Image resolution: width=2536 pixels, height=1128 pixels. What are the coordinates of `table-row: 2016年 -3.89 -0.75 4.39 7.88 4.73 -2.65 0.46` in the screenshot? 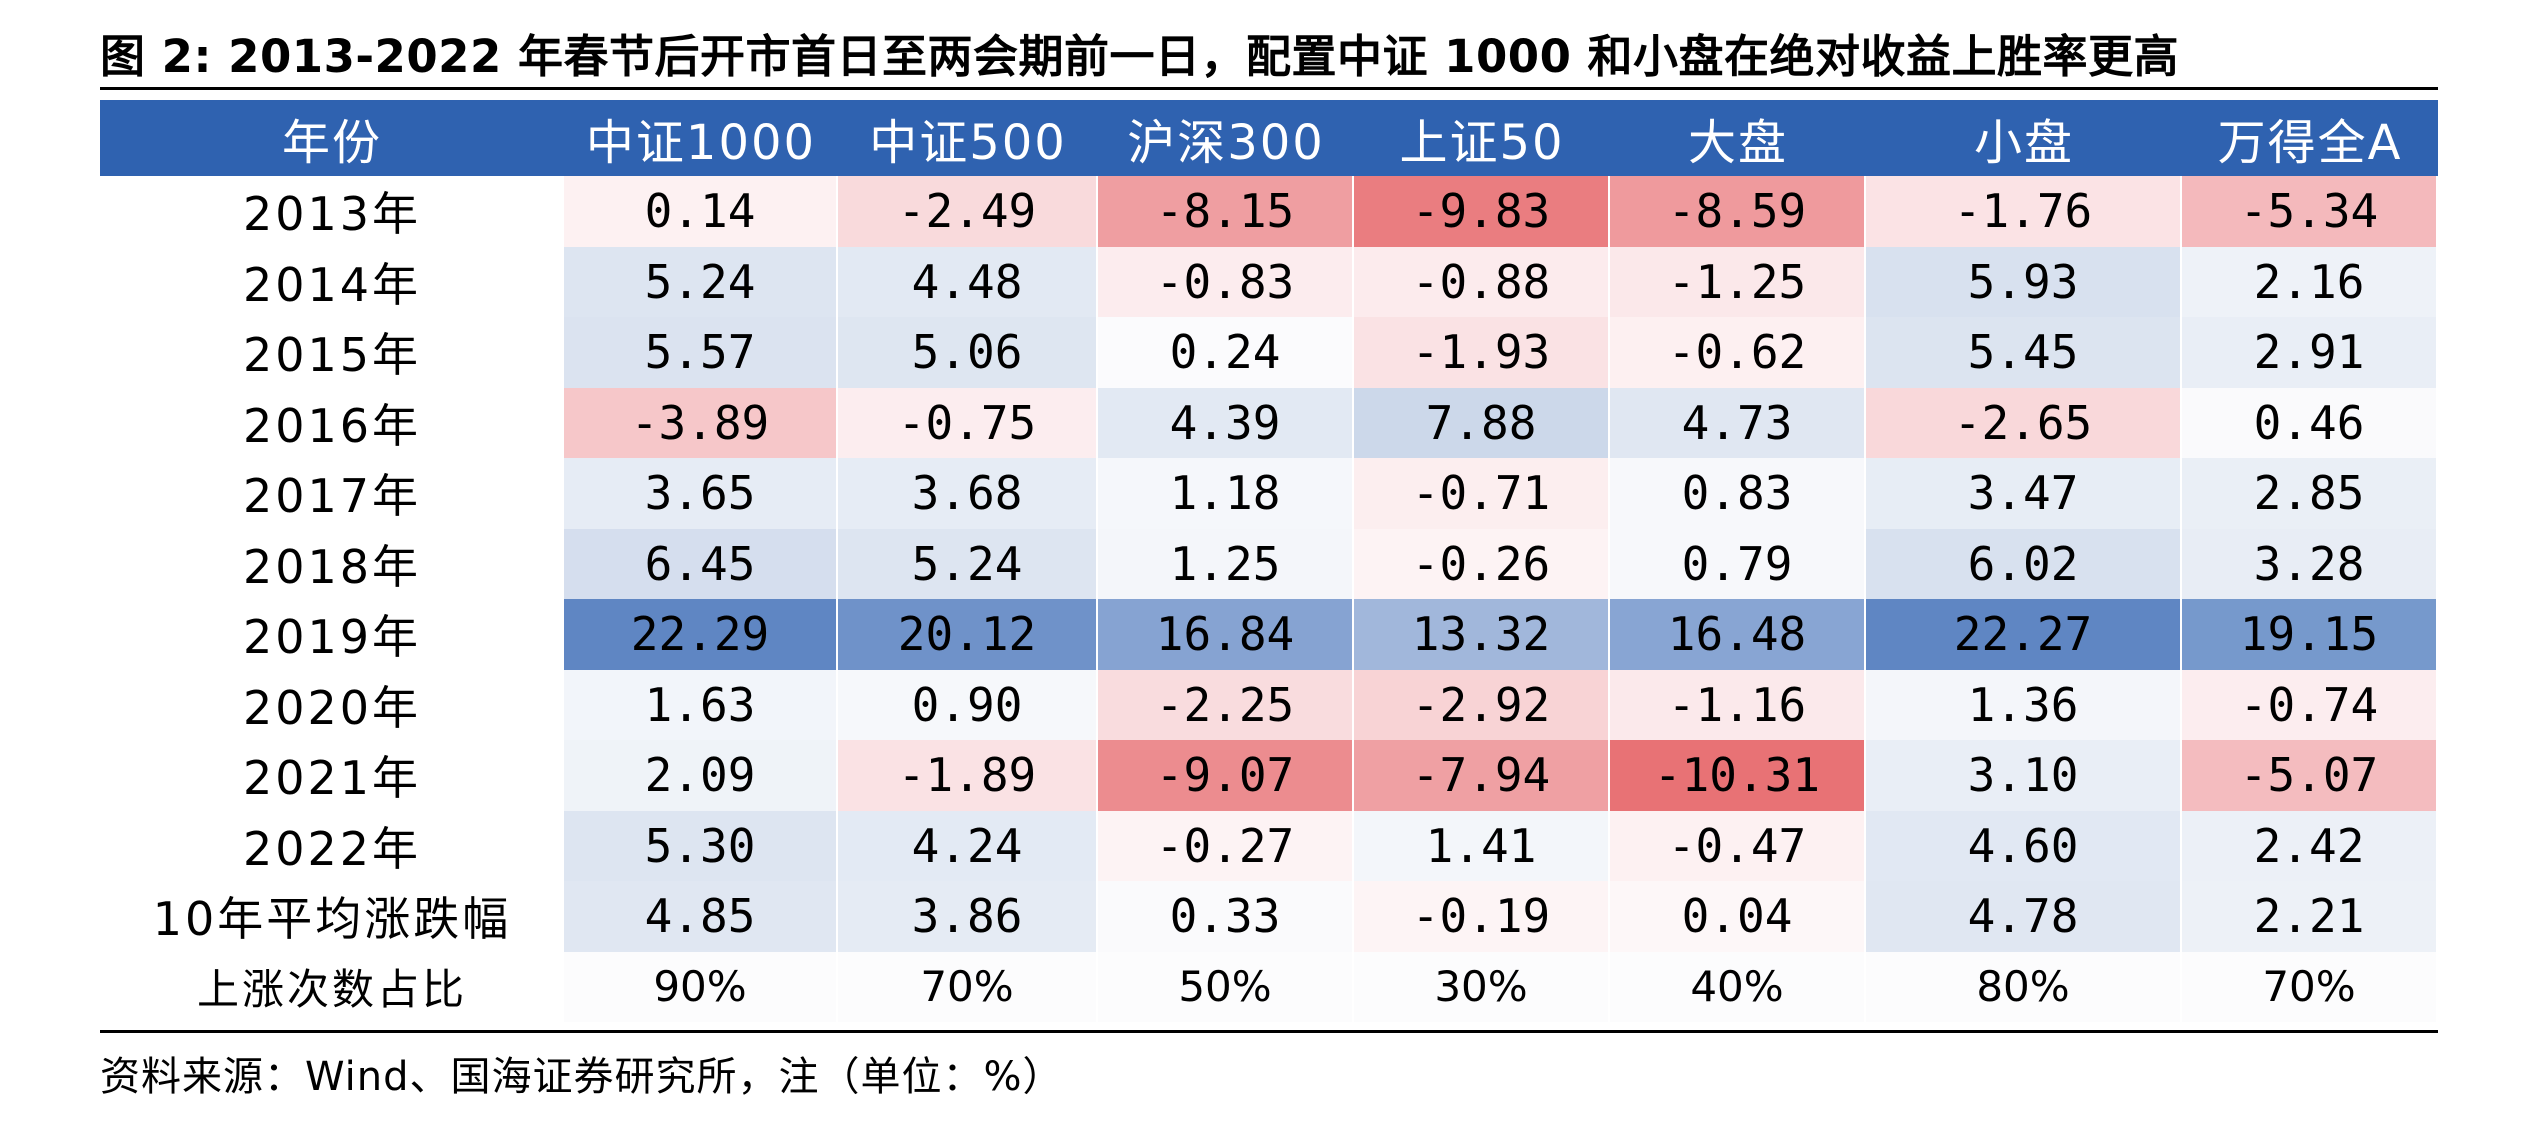 It's located at (1269, 422).